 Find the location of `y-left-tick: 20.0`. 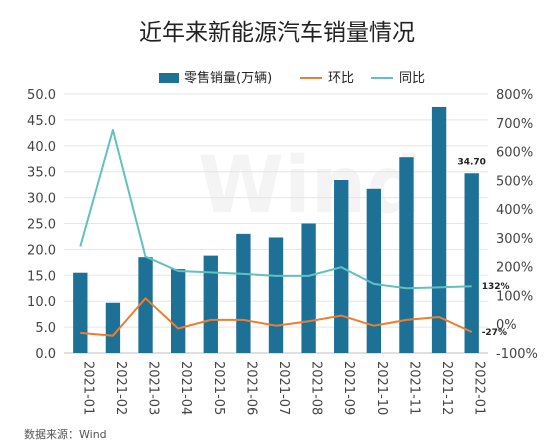

y-left-tick: 20.0 is located at coordinates (41, 250).